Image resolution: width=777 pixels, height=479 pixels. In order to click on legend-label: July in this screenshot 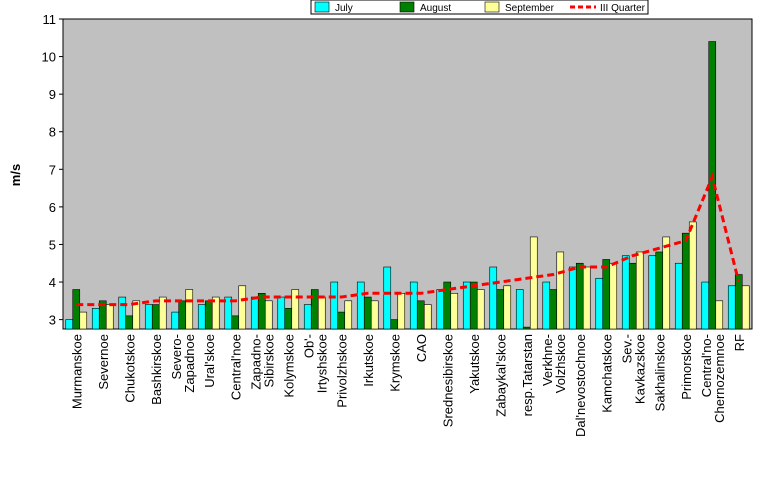, I will do `click(344, 8)`.